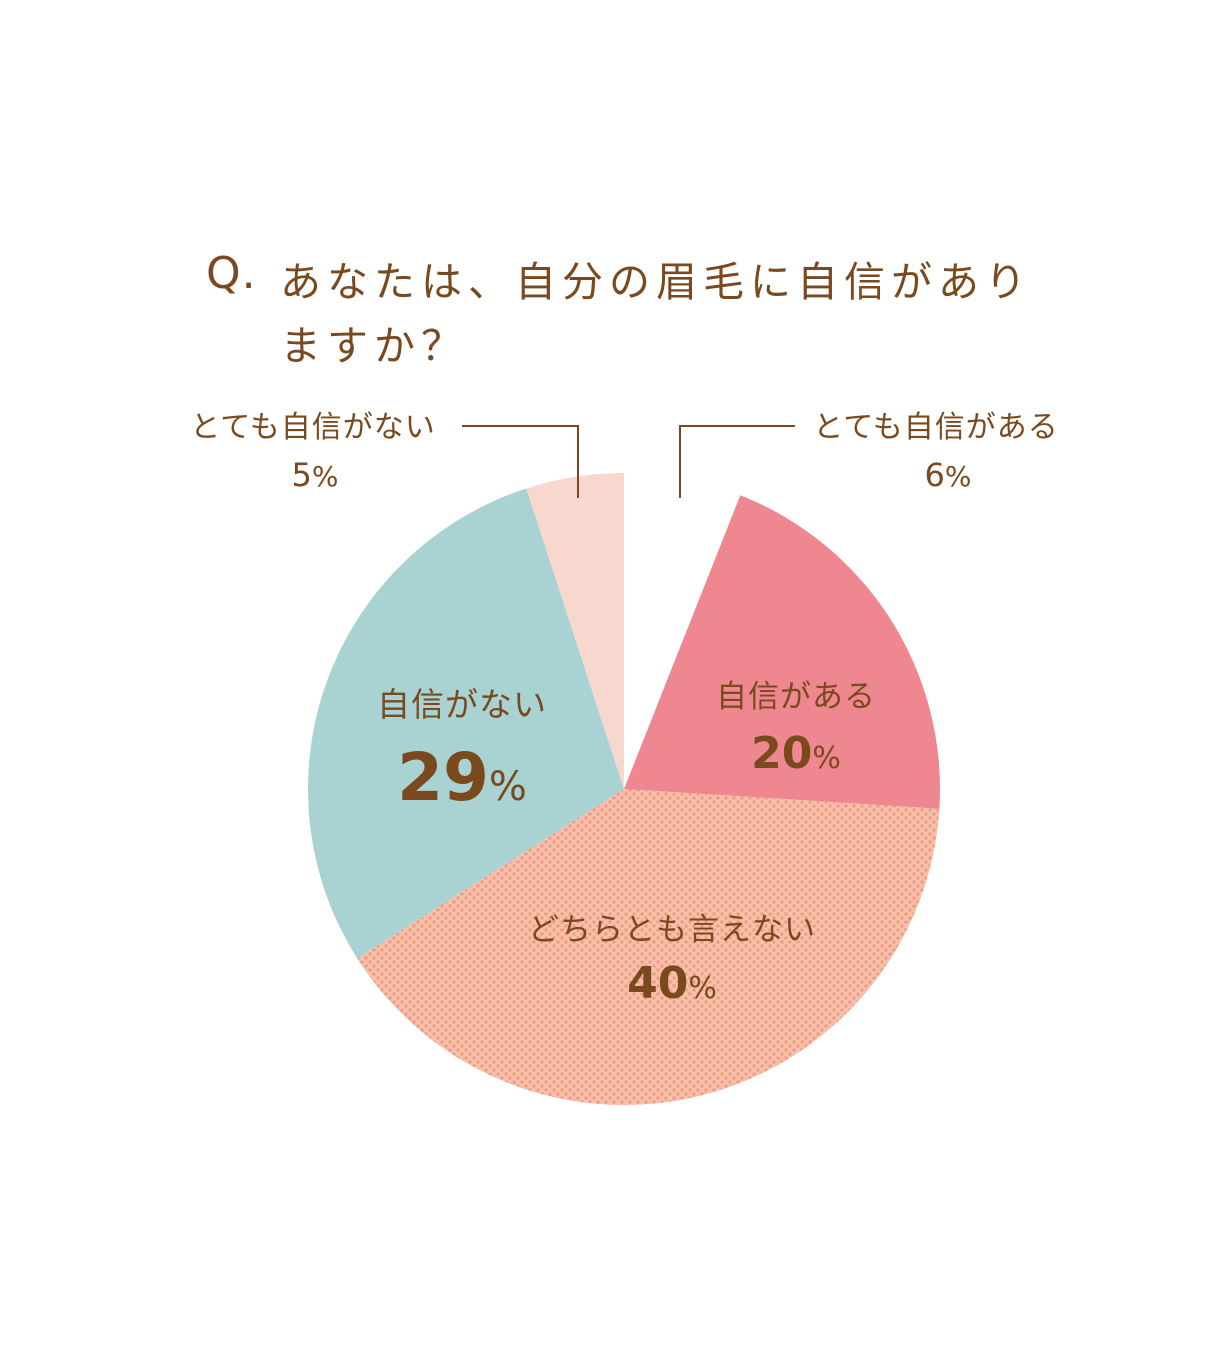  What do you see at coordinates (796, 753) in the screenshot?
I see `slice-value-confident: 20%` at bounding box center [796, 753].